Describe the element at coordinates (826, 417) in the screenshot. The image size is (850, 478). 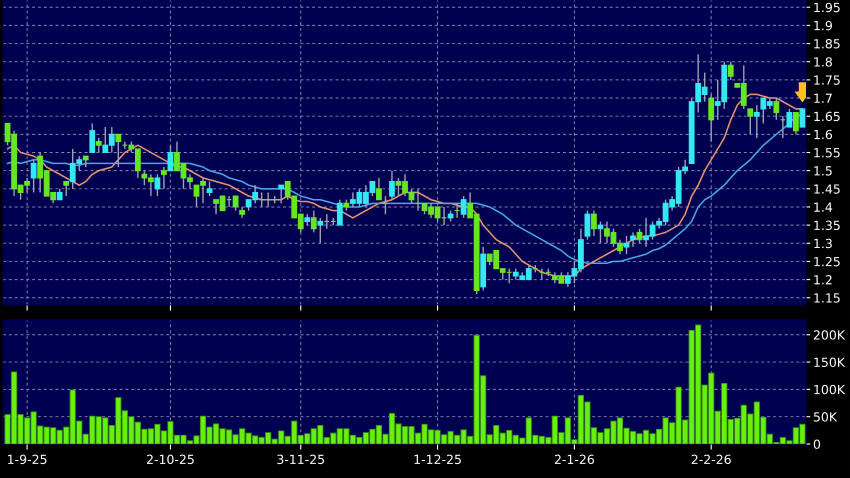
I see `y-tick-label: 50K` at that location.